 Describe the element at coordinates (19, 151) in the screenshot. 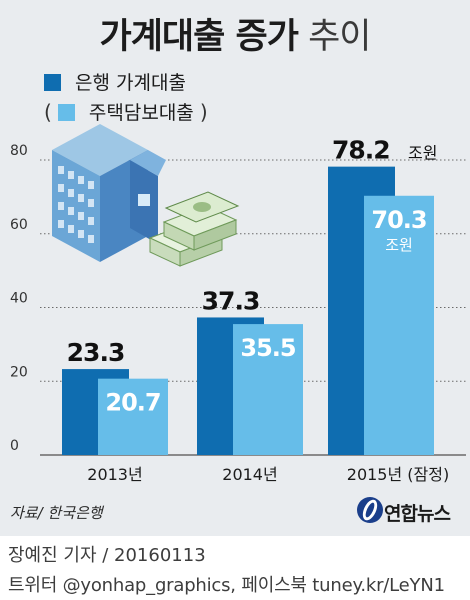

I see `y-tick-label: 80` at that location.